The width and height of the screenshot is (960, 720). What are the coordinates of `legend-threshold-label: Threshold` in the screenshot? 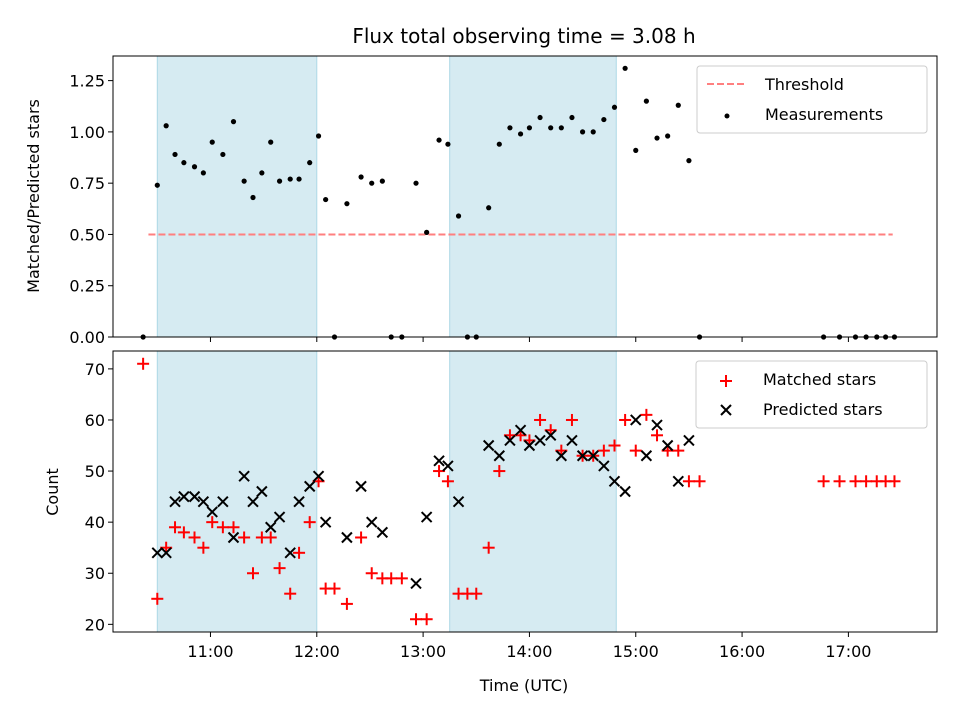 It's located at (804, 84).